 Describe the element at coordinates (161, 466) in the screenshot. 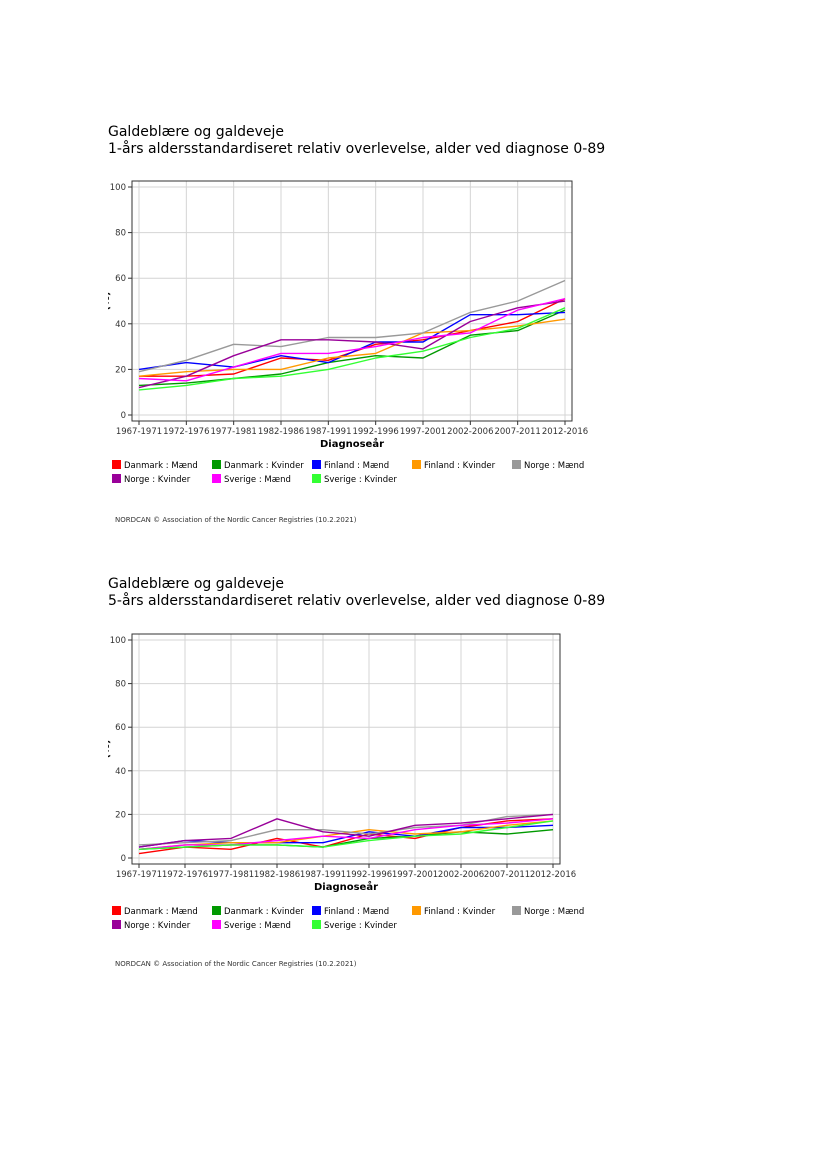

I see `legend-label: Danmark : Mænd` at that location.